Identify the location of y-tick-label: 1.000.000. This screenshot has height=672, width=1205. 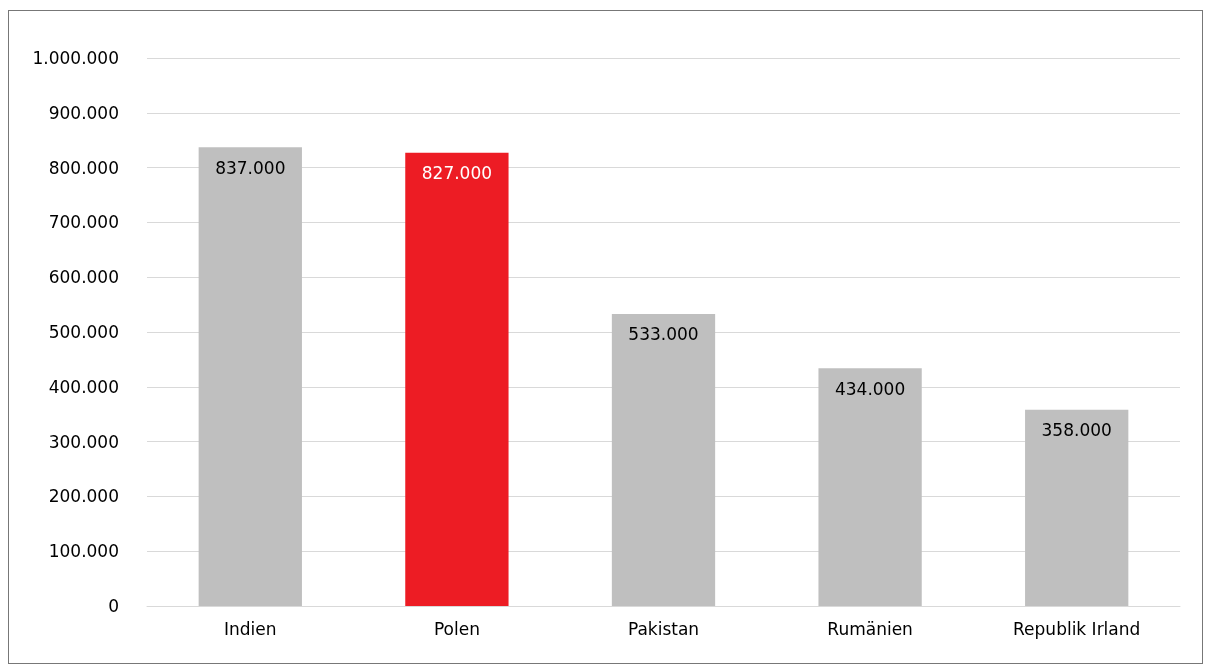
(75, 58).